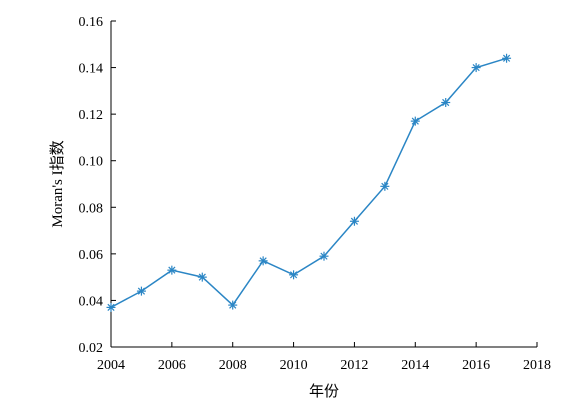  Describe the element at coordinates (91, 69) in the screenshot. I see `y-tick-label: 0.14` at that location.